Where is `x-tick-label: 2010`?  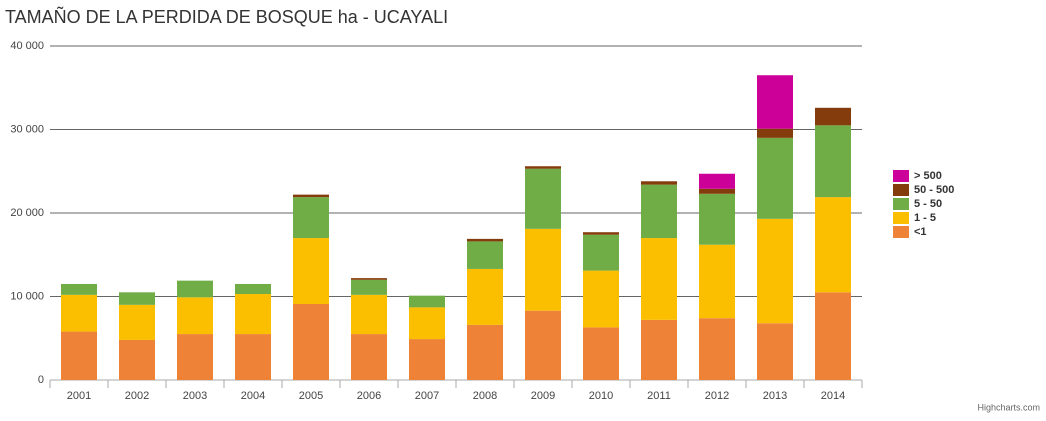 x-tick-label: 2010 is located at coordinates (601, 396).